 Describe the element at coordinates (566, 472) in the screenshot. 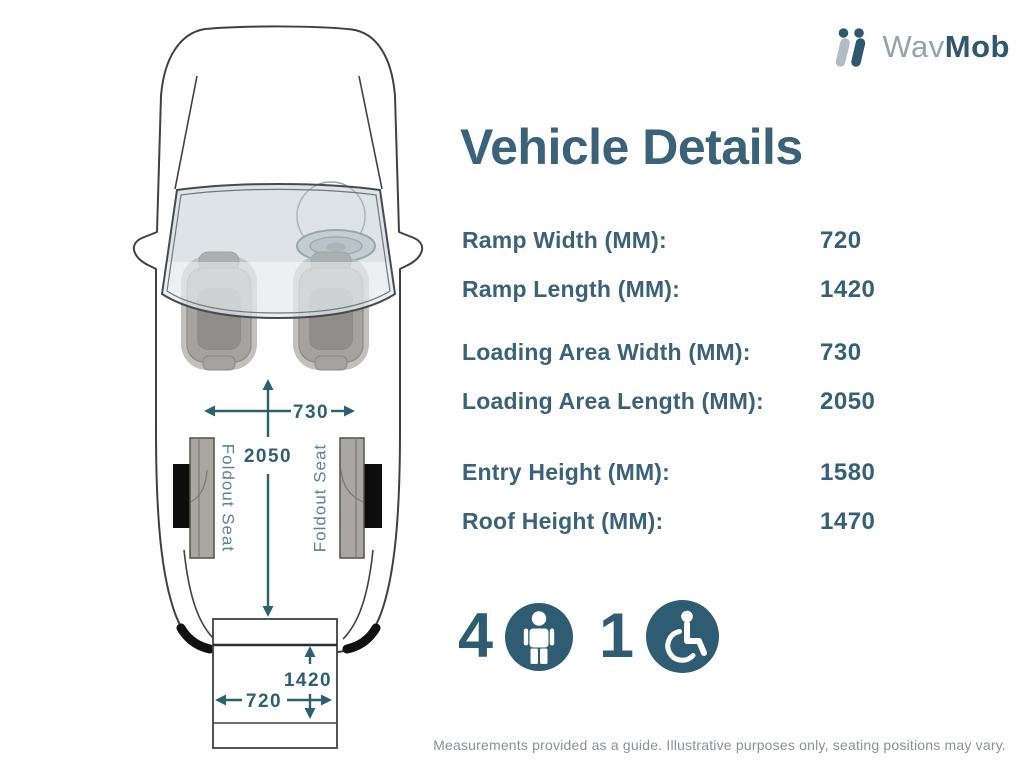

I see `spec-label: Entry Height (MM):` at that location.